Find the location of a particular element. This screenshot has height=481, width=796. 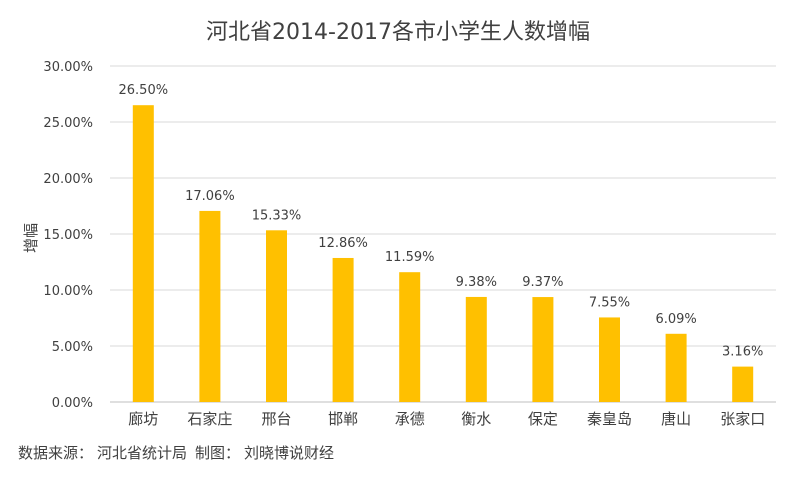

x-tick-label: 承德 is located at coordinates (410, 419).